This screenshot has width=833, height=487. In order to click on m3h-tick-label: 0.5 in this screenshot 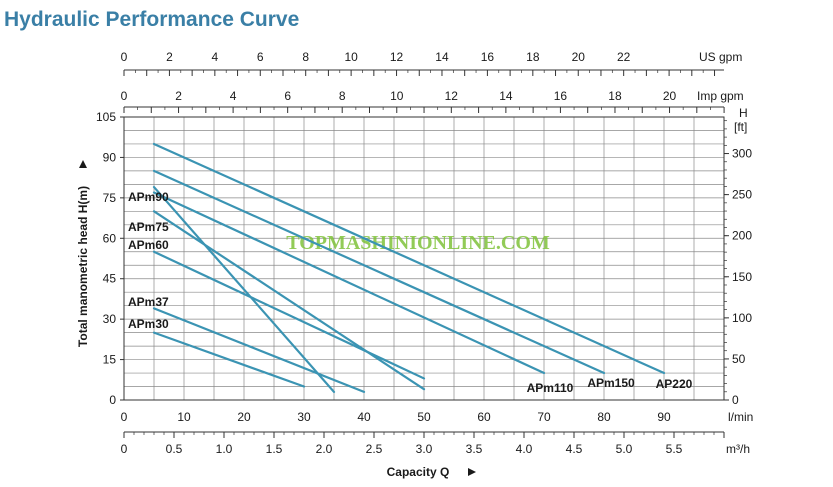, I will do `click(174, 449)`.